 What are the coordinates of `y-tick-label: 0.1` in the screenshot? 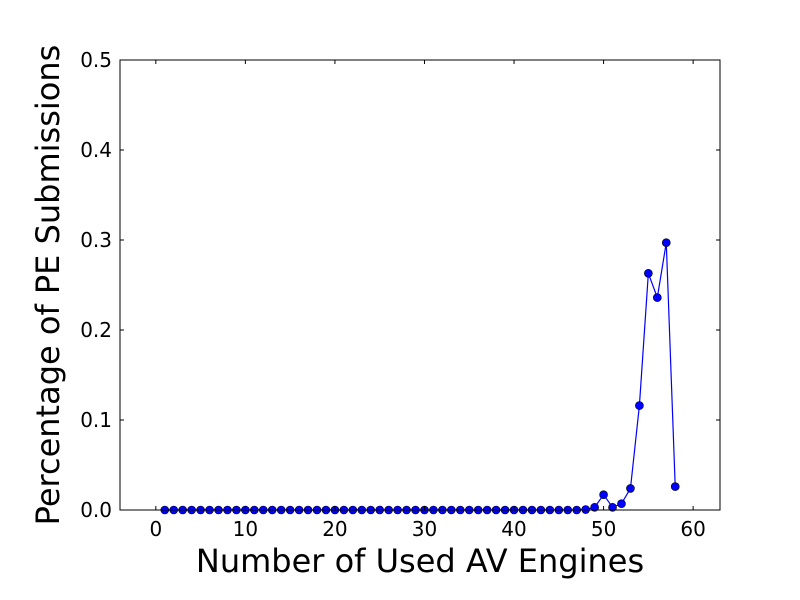 It's located at (96, 420).